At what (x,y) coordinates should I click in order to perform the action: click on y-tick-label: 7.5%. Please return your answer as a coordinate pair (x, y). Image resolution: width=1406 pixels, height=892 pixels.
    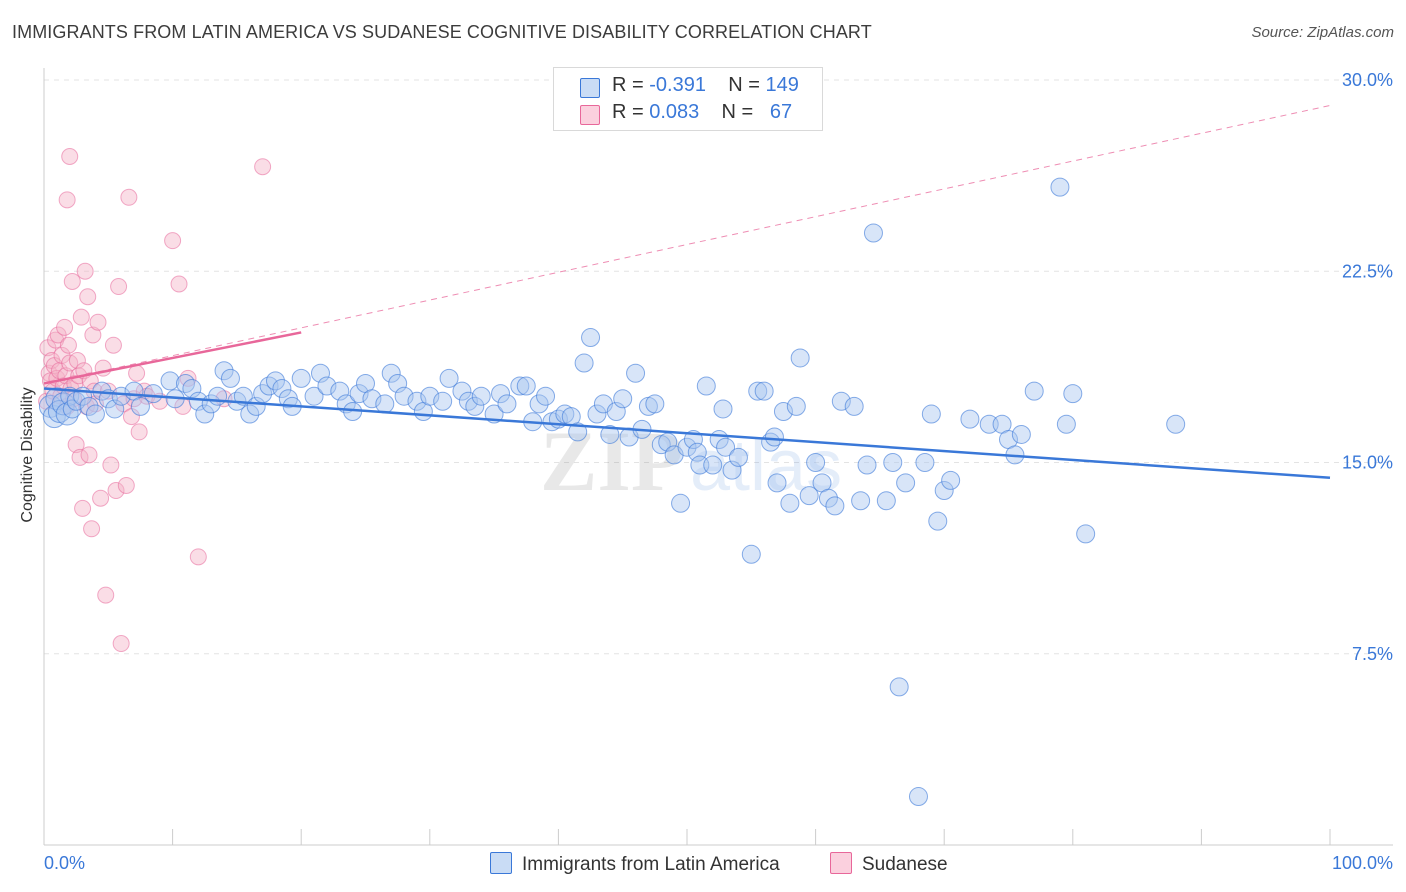
    Looking at the image, I should click on (1372, 654).